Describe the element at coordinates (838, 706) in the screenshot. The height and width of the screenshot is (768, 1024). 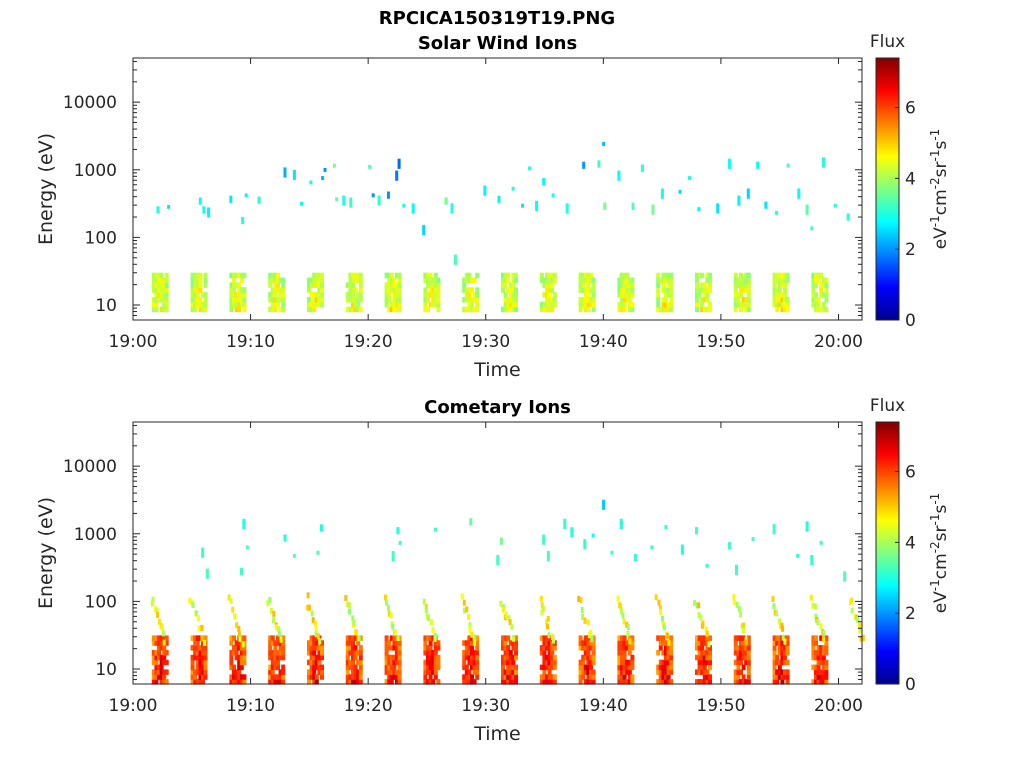
I see `x-tick-label: 20:00` at that location.